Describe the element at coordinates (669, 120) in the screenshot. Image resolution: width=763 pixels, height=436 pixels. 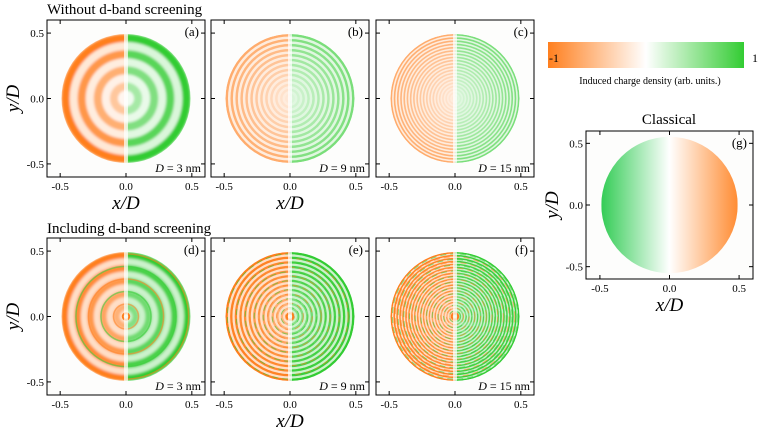
I see `classical-title: Classical` at that location.